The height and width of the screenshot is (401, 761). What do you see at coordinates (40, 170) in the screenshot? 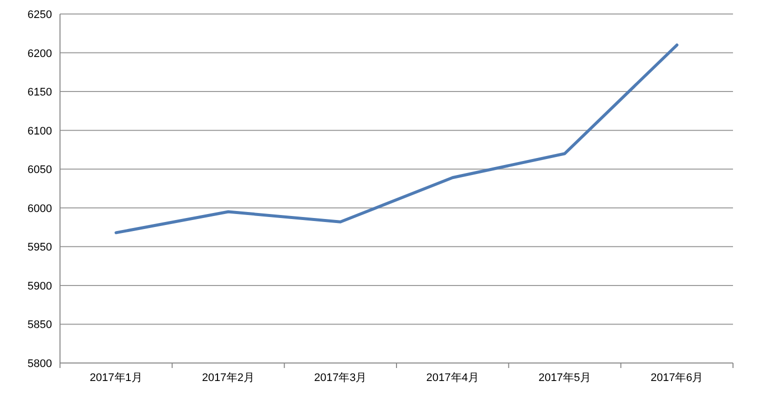
I see `y-tick-label: 6050` at bounding box center [40, 170].